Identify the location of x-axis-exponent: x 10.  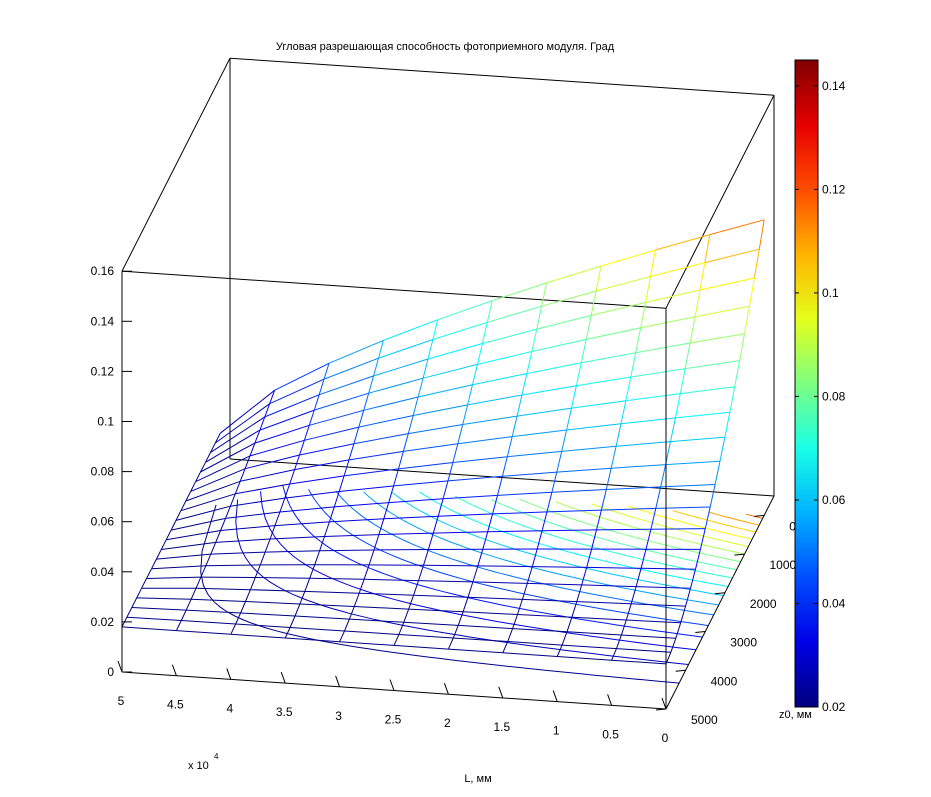
(198, 766).